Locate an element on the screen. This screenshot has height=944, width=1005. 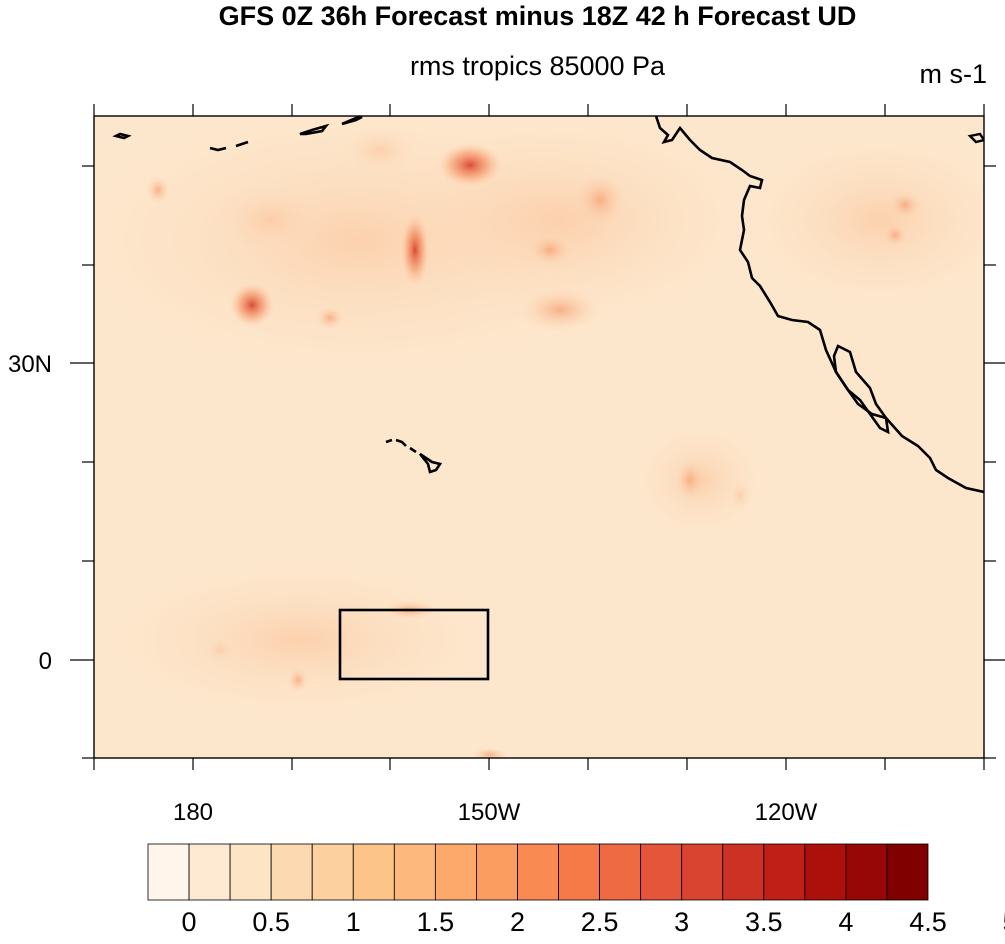
colorbar-labels: 0 0.5 1 1.5 2 2.5 3 3.5 4 4.5 5 is located at coordinates (593, 922).